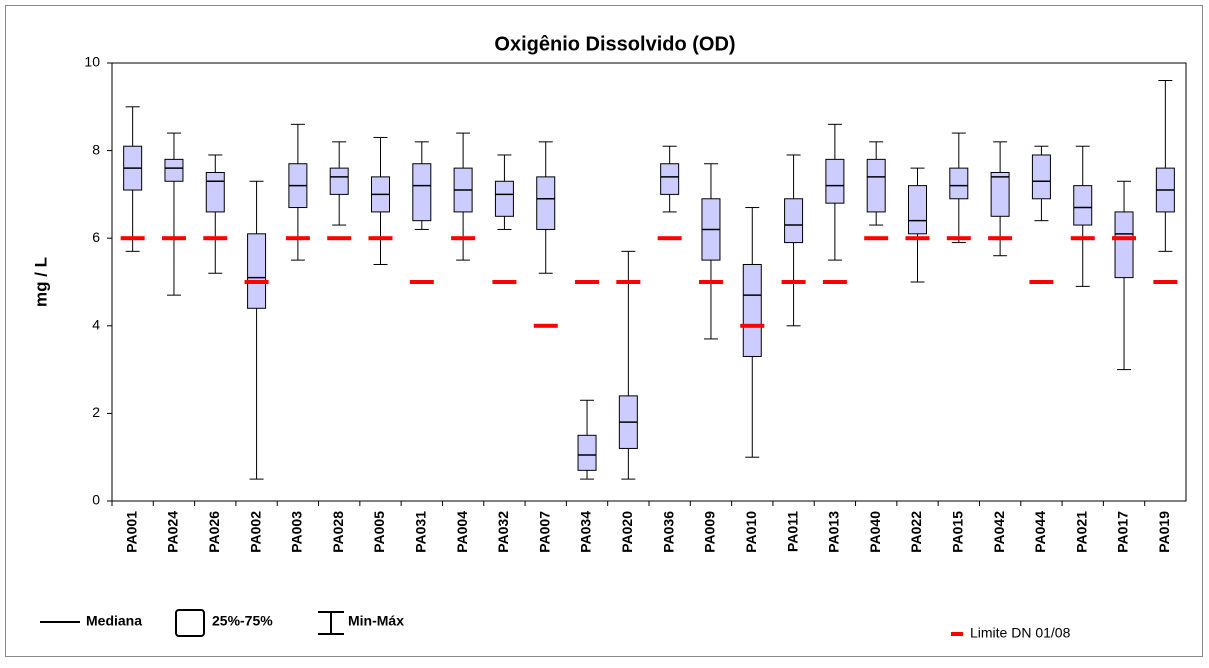  What do you see at coordinates (96, 500) in the screenshot?
I see `y-tick-label: 0` at bounding box center [96, 500].